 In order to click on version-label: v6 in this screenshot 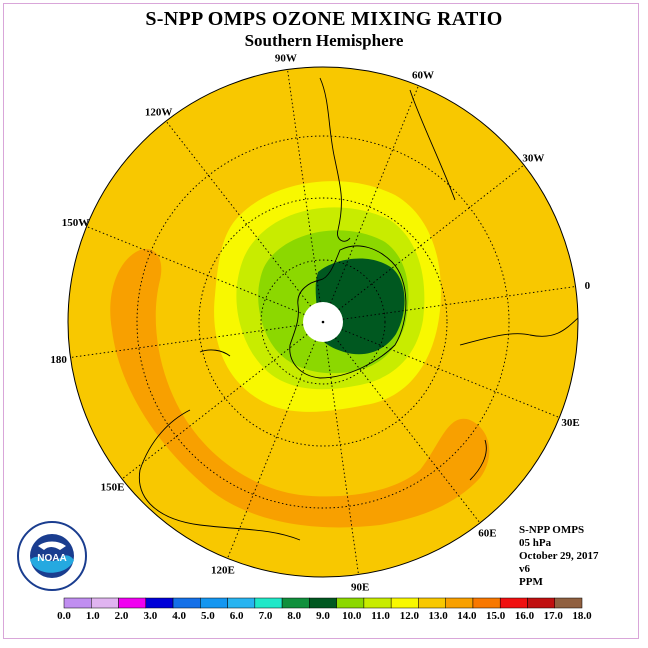, I will do `click(524, 569)`.